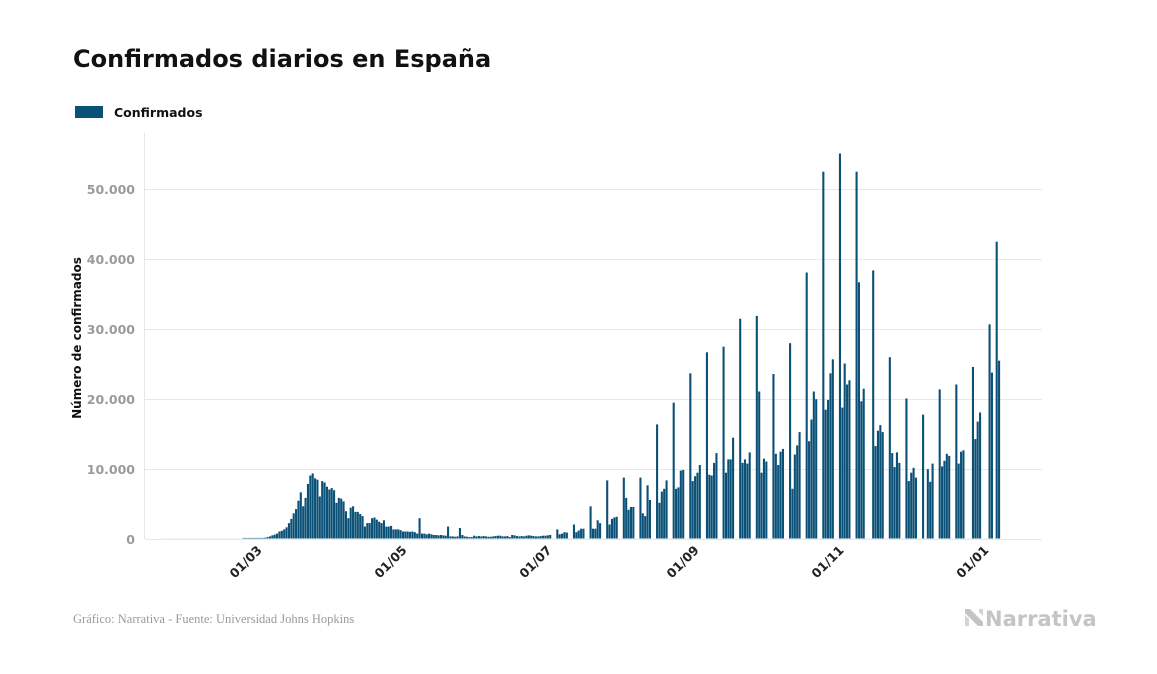 The image size is (1157, 674). Describe the element at coordinates (827, 562) in the screenshot. I see `x-tick-label: 01/11` at that location.